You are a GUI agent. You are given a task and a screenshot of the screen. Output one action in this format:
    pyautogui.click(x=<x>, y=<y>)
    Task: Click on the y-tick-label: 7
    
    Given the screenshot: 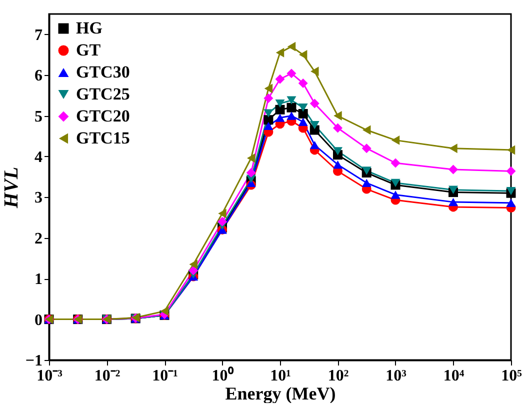 What is the action you would take?
    pyautogui.click(x=38, y=35)
    